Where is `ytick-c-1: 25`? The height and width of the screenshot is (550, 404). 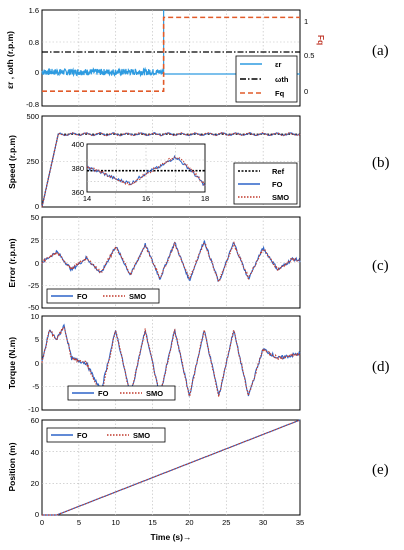
ytick-c-1: 25 is located at coordinates (35, 240).